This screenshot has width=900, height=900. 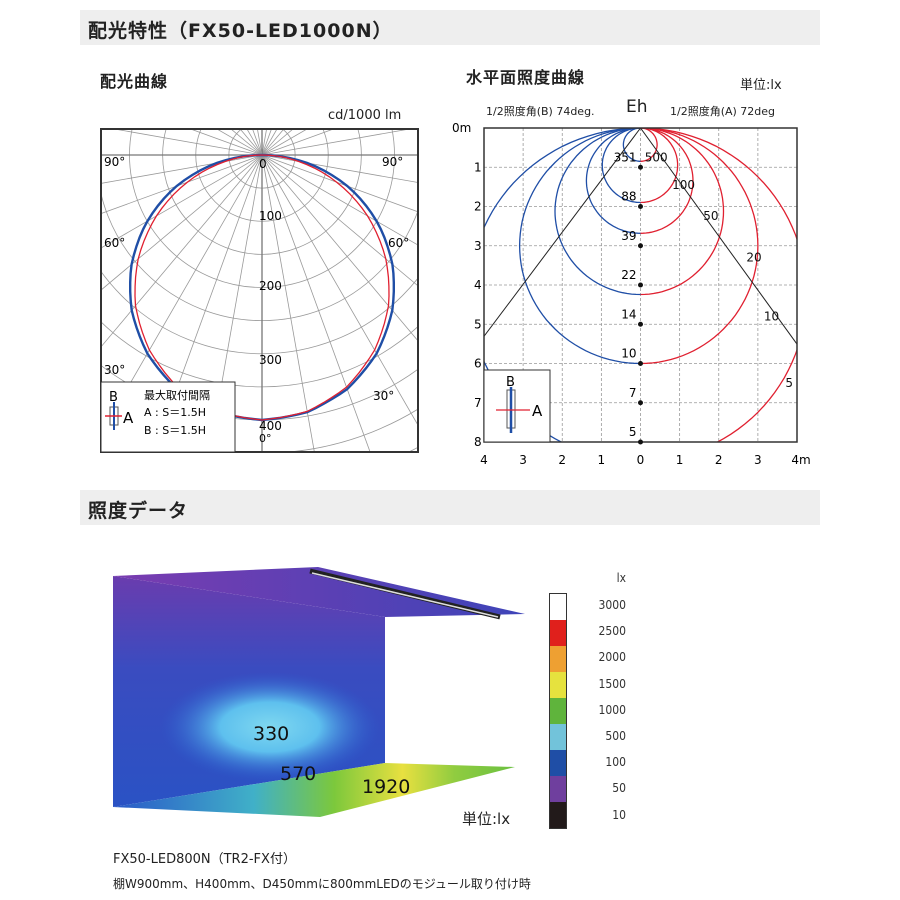 I want to click on caption-model: FX50-LED800N（TR2-FX付）, so click(x=204, y=859).